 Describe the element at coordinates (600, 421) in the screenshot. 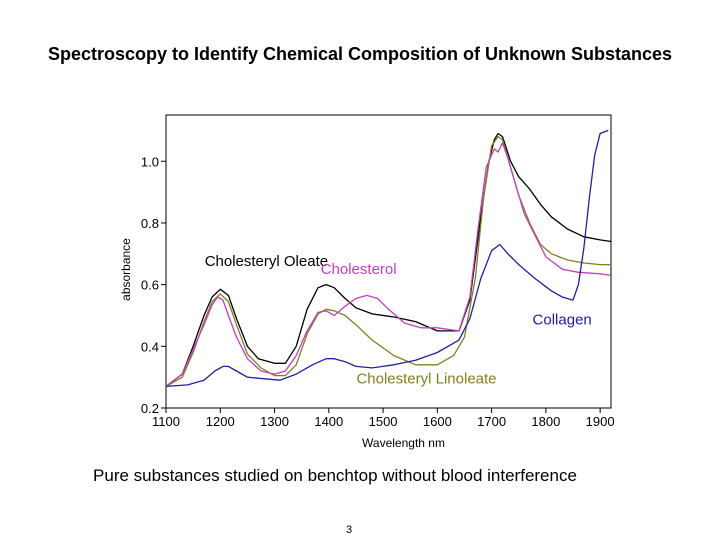

I see `x-tick-label: 1900` at that location.